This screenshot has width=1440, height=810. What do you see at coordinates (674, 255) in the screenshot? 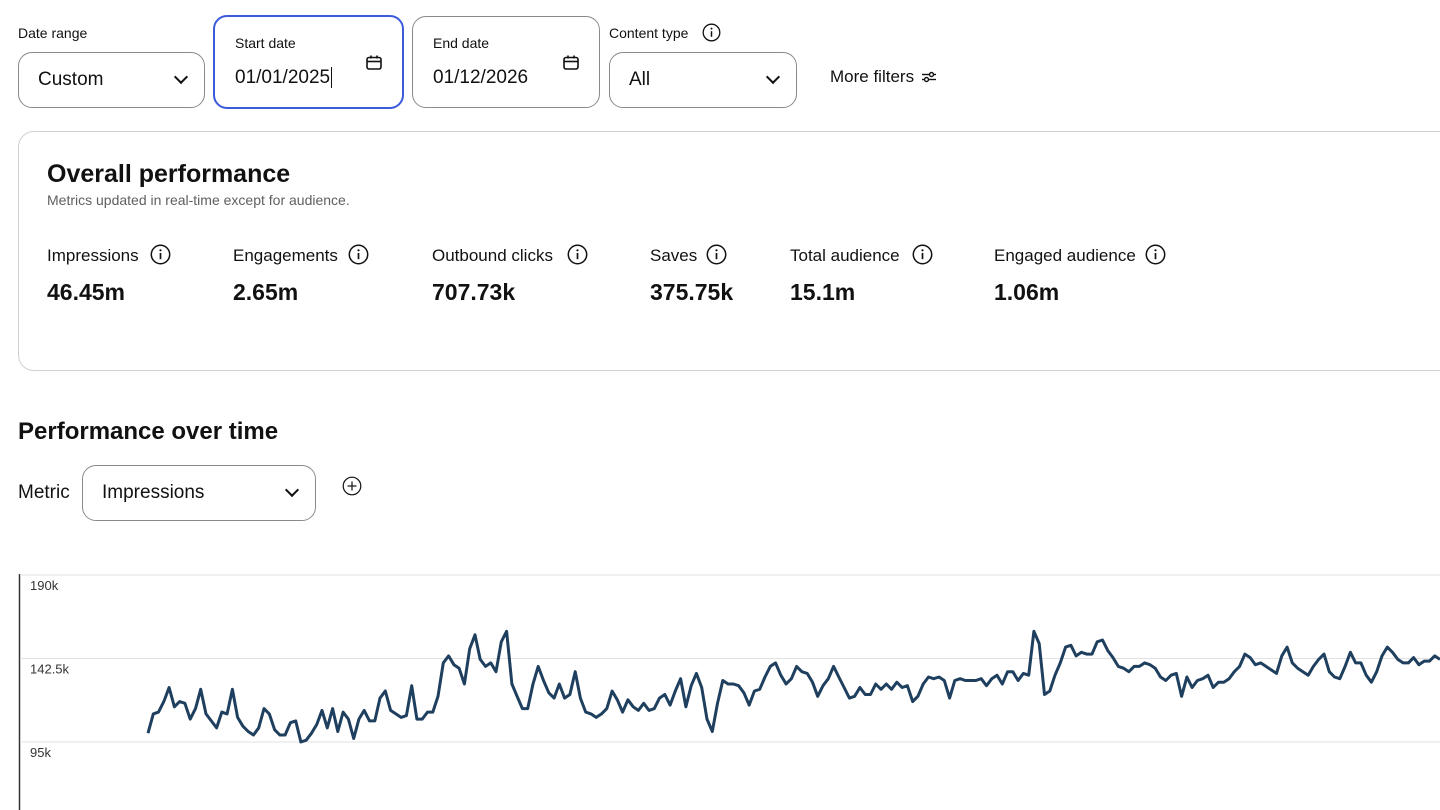
I see `metric-label: Saves` at bounding box center [674, 255].